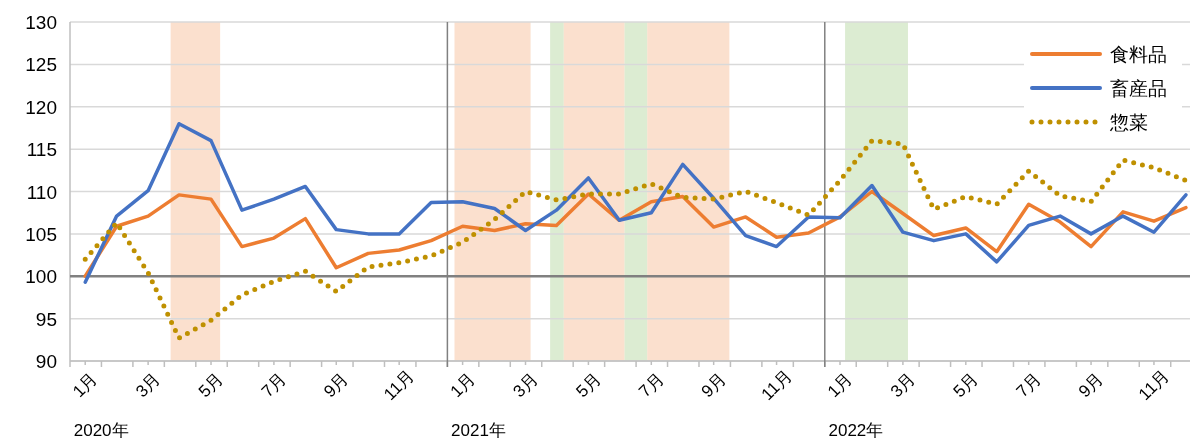 The image size is (1193, 443). I want to click on legend-label: 食料品, so click(1138, 54).